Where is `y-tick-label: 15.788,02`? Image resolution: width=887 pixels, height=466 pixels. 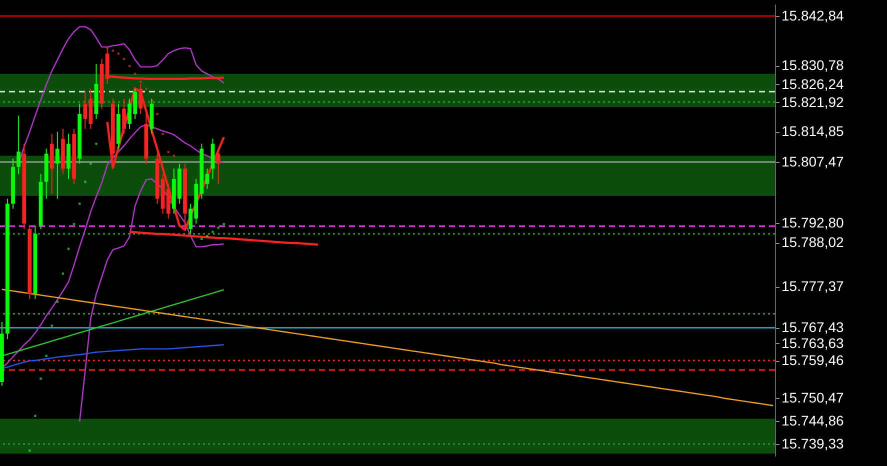
y-tick-label: 15.788,02 is located at coordinates (813, 242).